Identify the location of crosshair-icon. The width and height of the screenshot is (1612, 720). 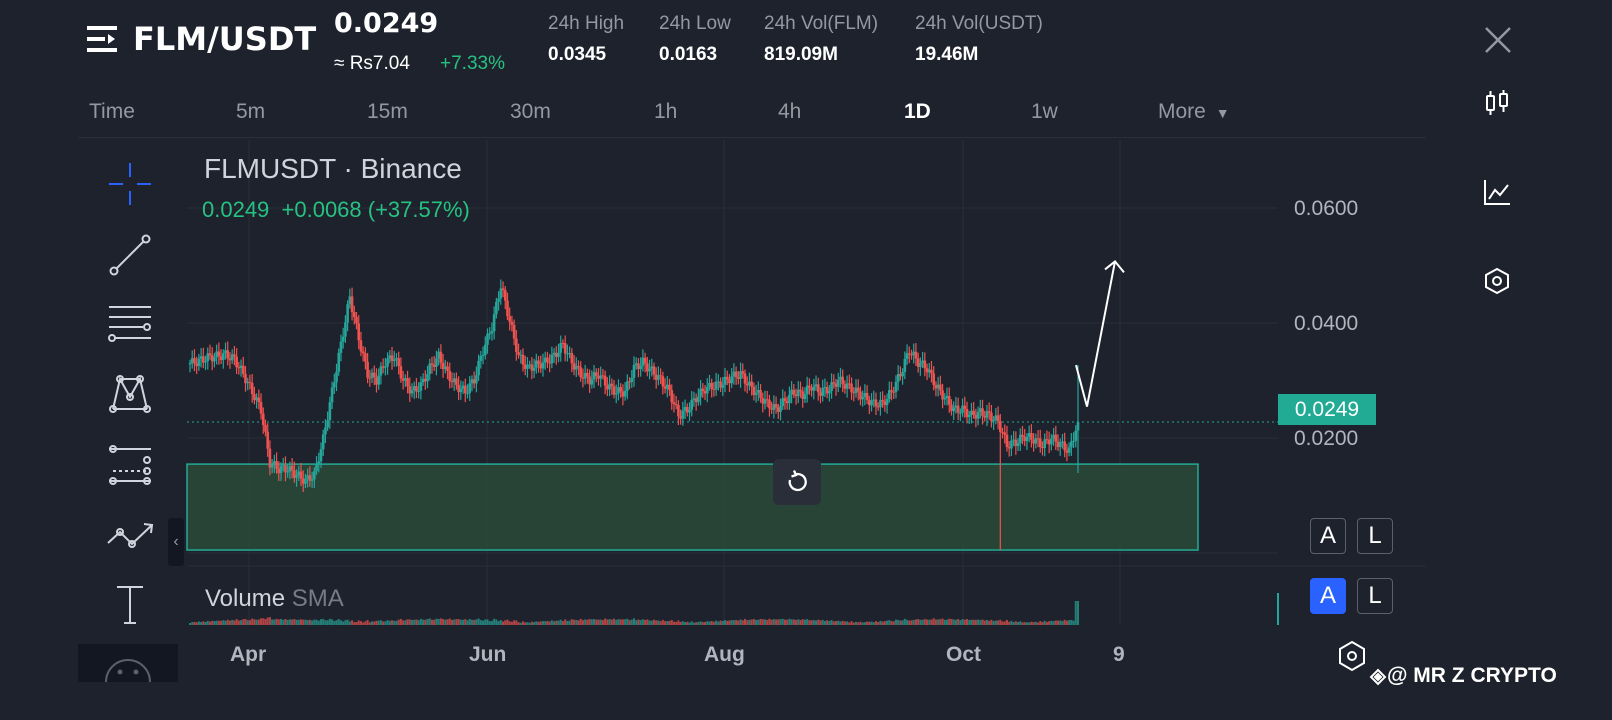
(130, 184).